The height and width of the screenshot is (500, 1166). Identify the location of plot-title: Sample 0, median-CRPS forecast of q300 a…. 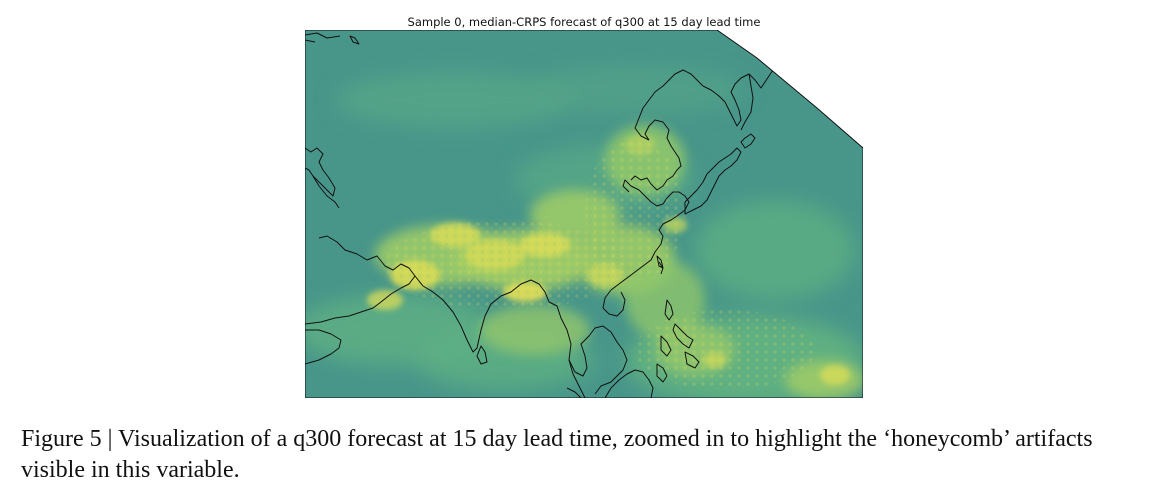
(584, 22).